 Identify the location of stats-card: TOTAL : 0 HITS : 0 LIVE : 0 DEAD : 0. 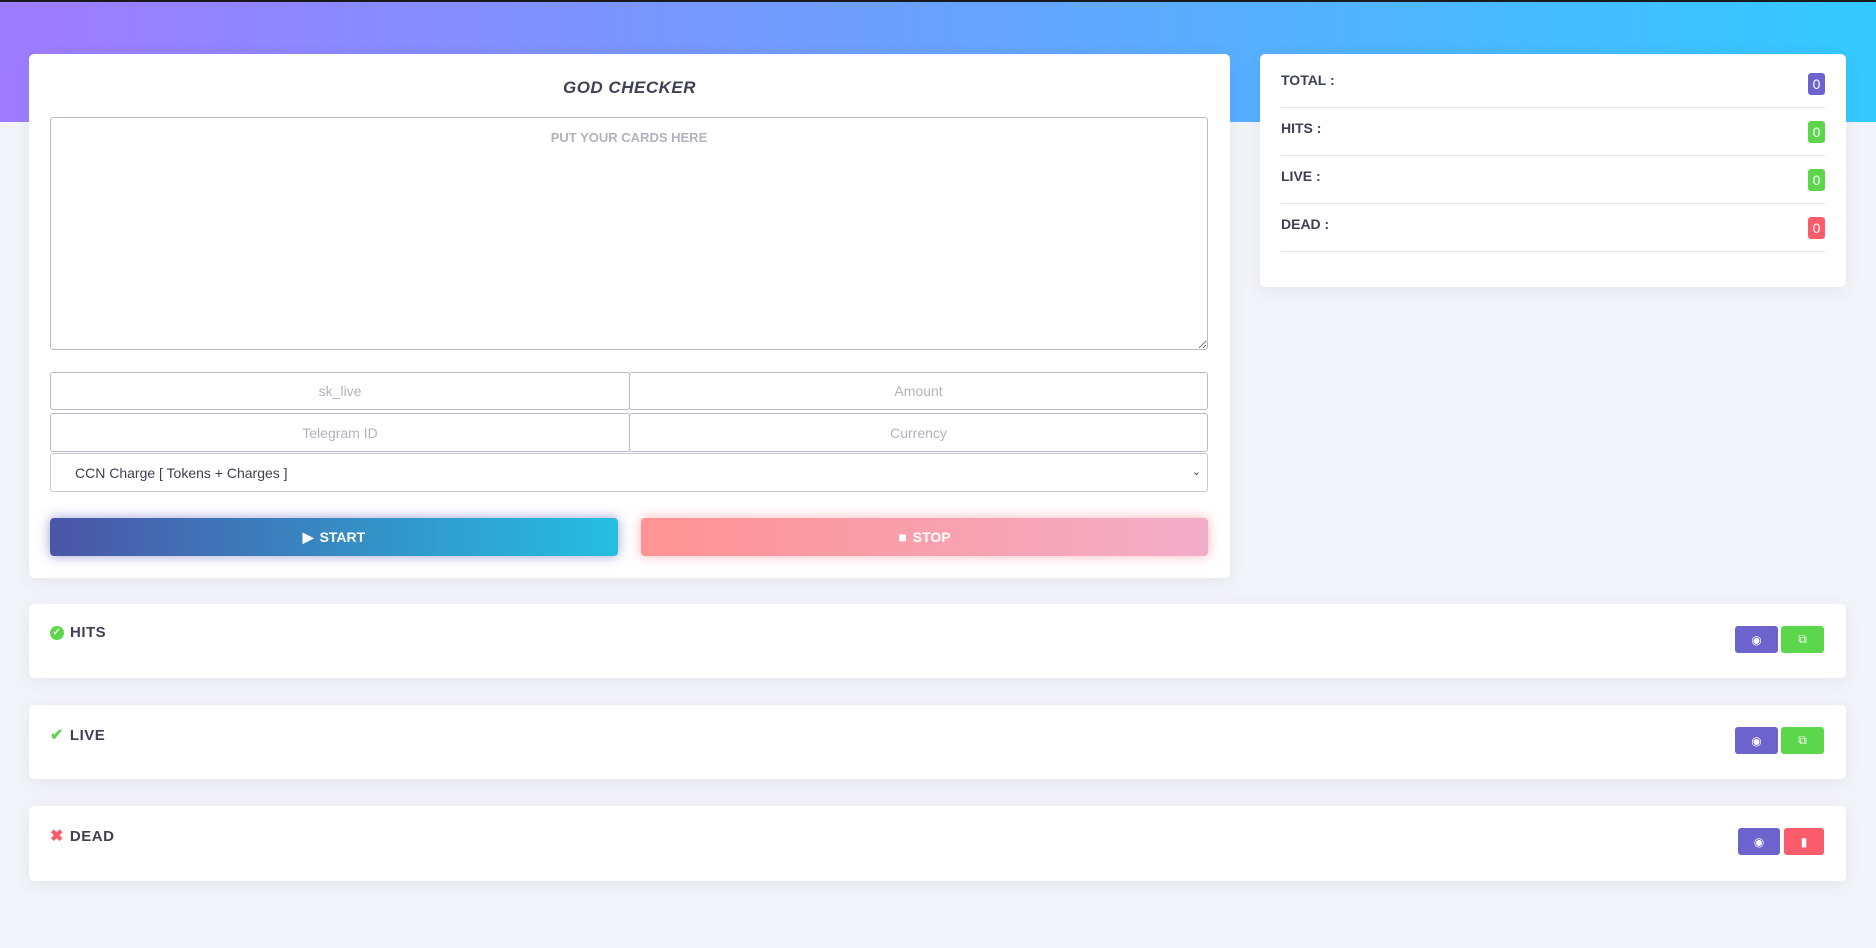
(1553, 170).